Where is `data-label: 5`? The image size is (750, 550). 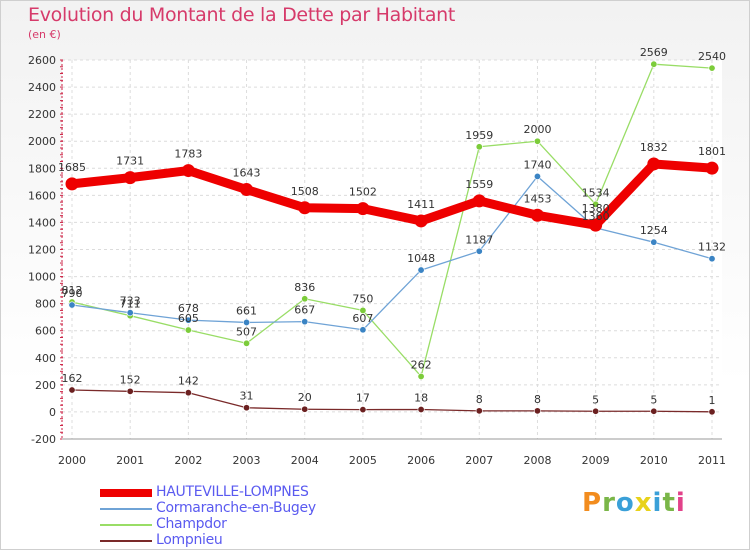 data-label: 5 is located at coordinates (653, 399).